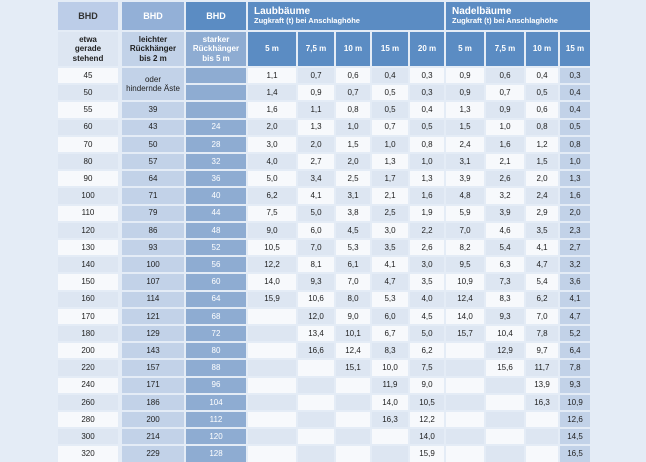  What do you see at coordinates (316, 49) in the screenshot?
I see `laub-height-header: 7,5 m` at bounding box center [316, 49].